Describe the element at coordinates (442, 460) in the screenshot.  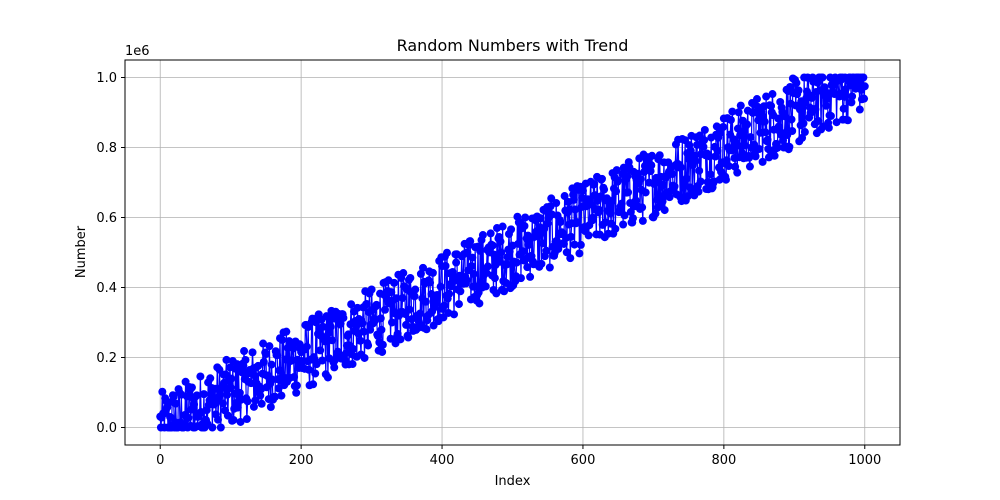
I see `x-tick-label: 400` at that location.